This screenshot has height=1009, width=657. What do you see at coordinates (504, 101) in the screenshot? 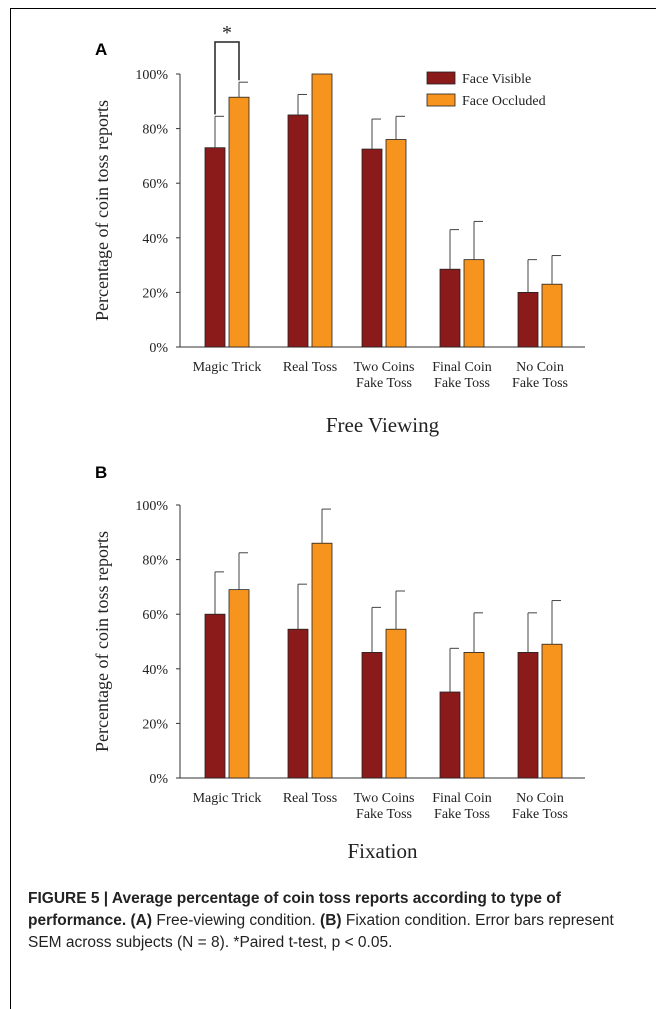
I see `legend-label: Face Occluded` at bounding box center [504, 101].